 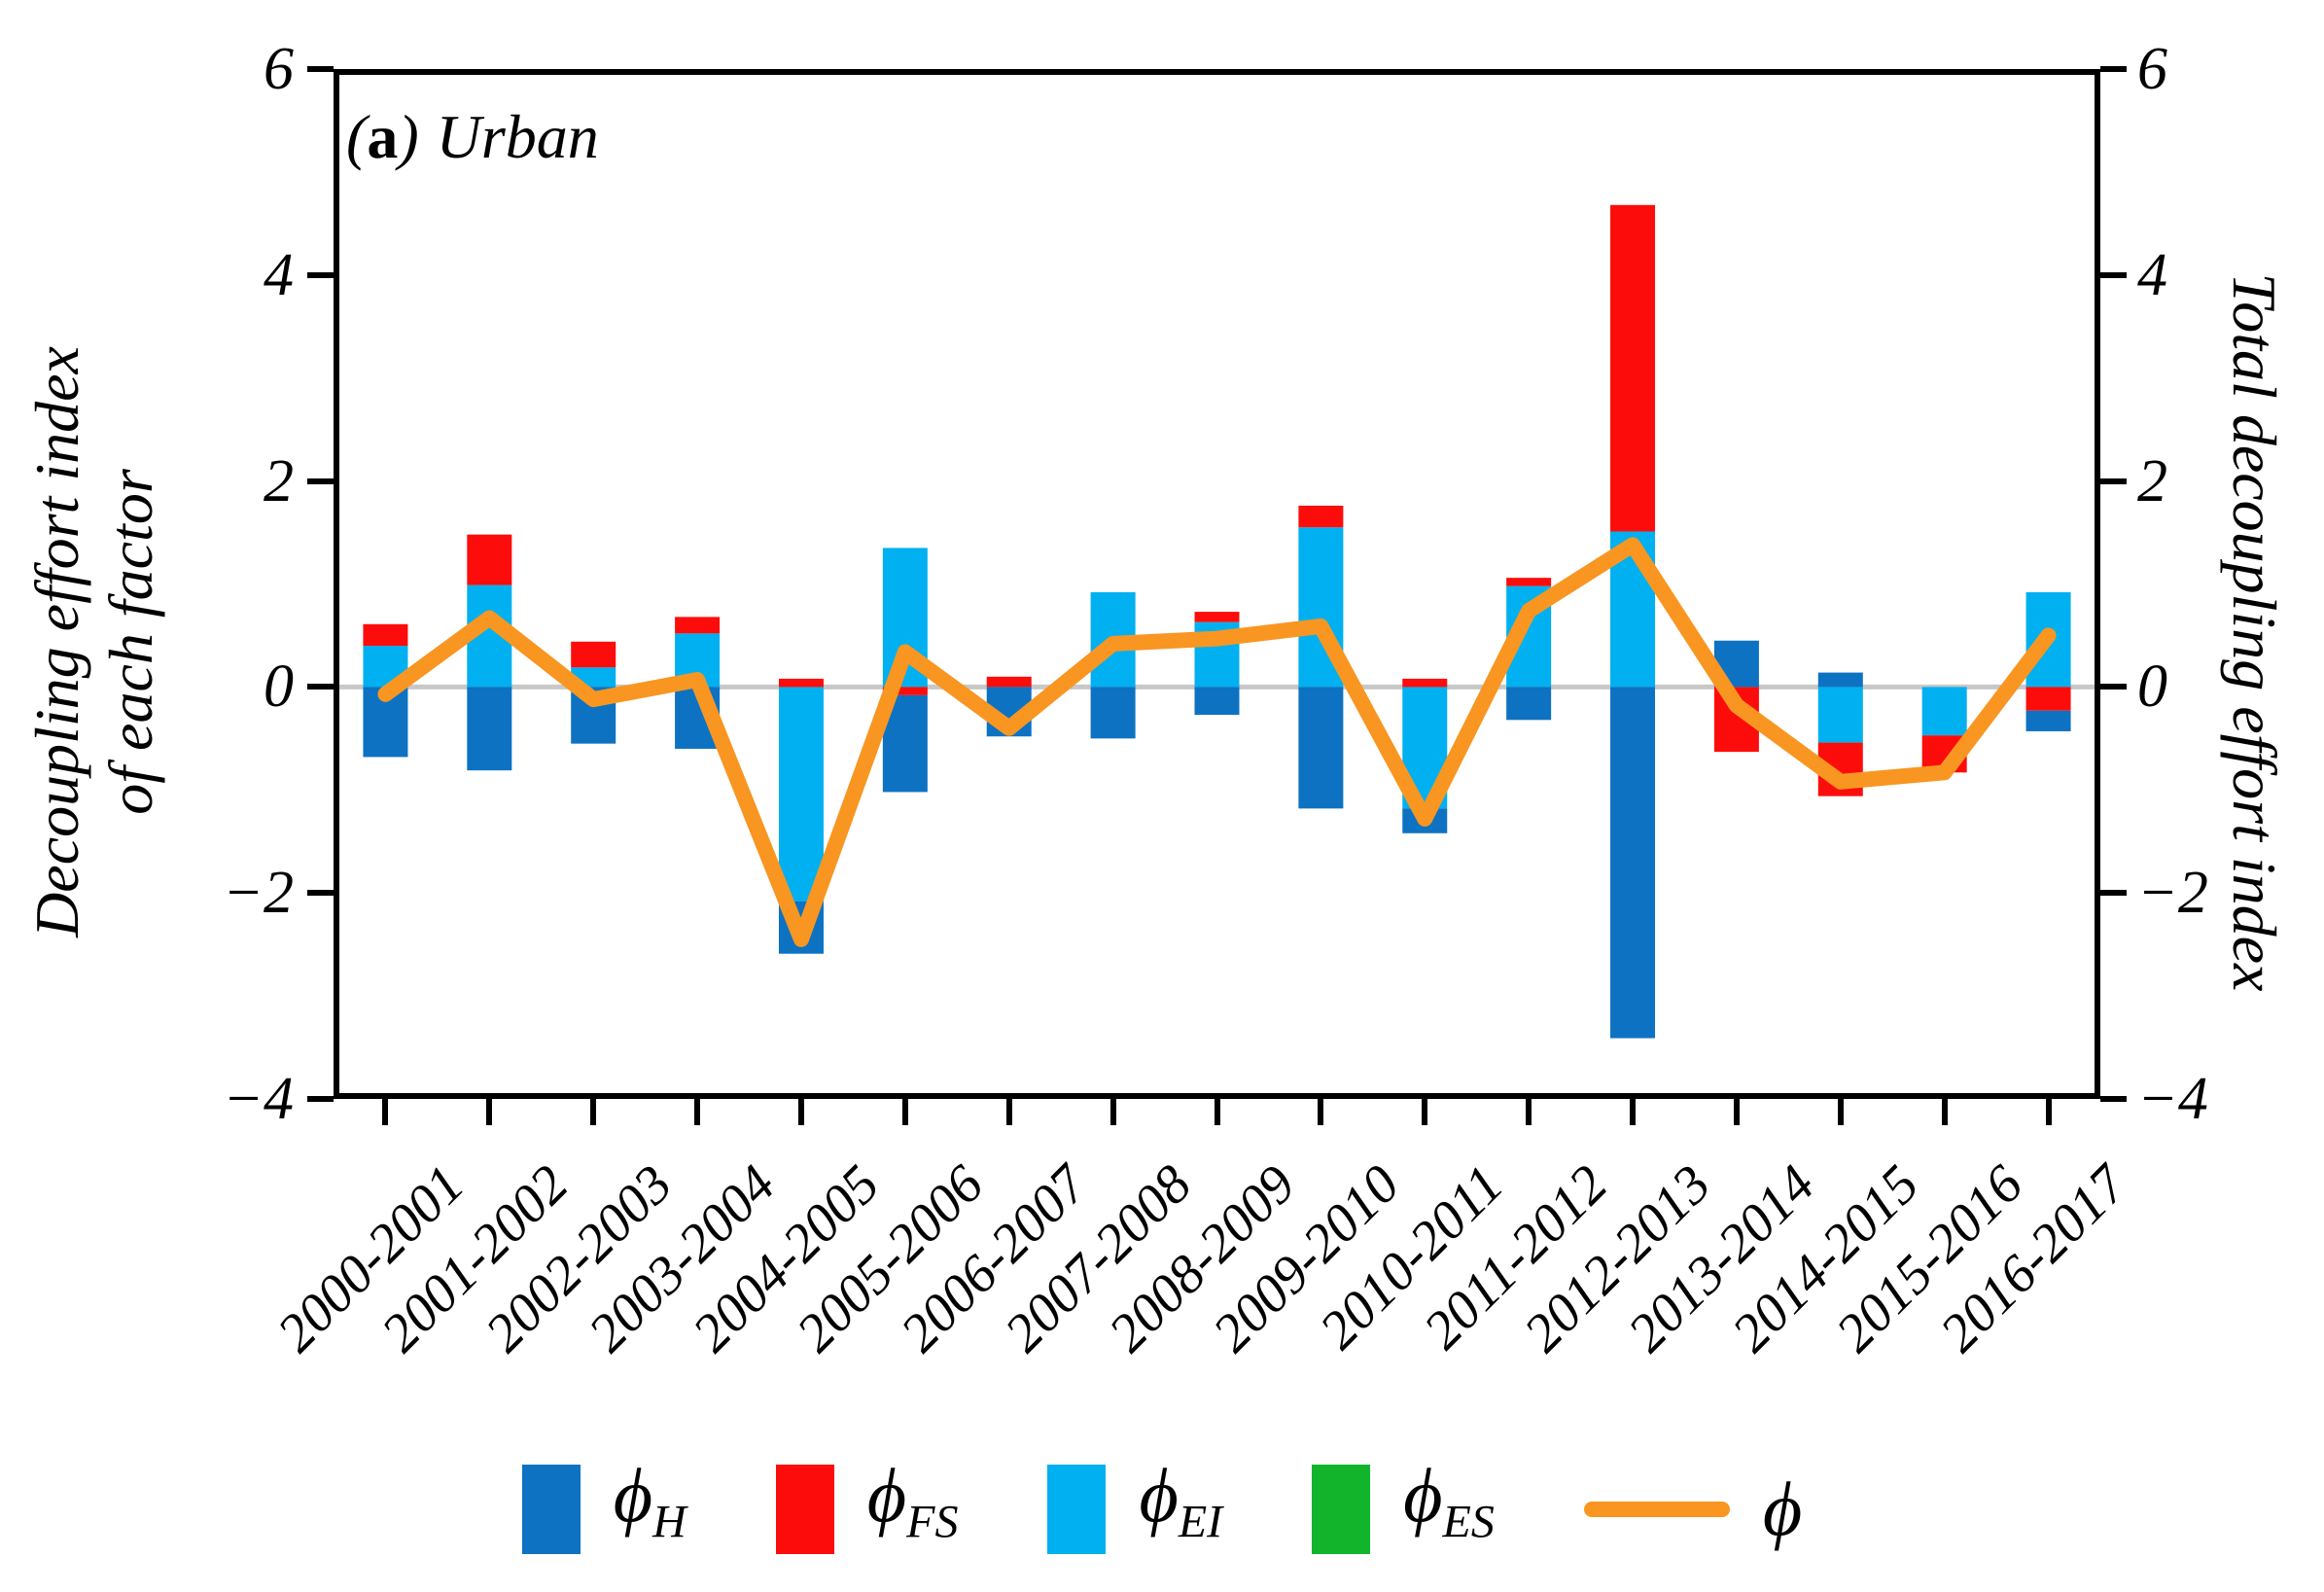 What do you see at coordinates (2152, 480) in the screenshot?
I see `y-tick-label-right: 2` at bounding box center [2152, 480].